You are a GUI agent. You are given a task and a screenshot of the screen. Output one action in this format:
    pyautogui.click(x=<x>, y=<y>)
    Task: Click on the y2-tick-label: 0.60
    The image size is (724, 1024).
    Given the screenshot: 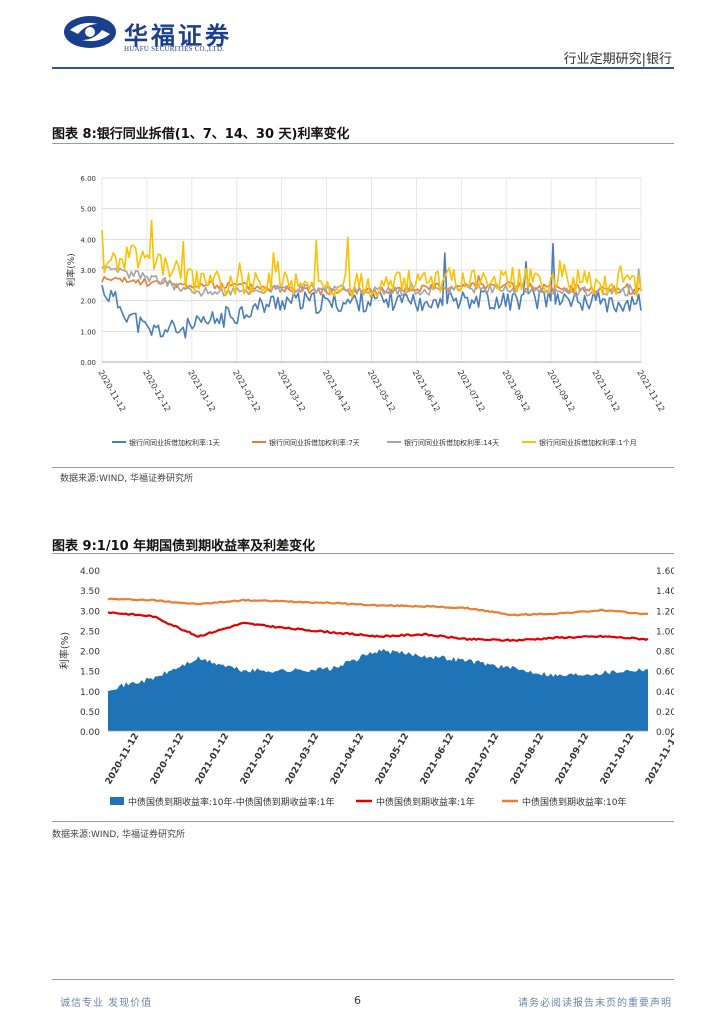 What is the action you would take?
    pyautogui.click(x=665, y=673)
    